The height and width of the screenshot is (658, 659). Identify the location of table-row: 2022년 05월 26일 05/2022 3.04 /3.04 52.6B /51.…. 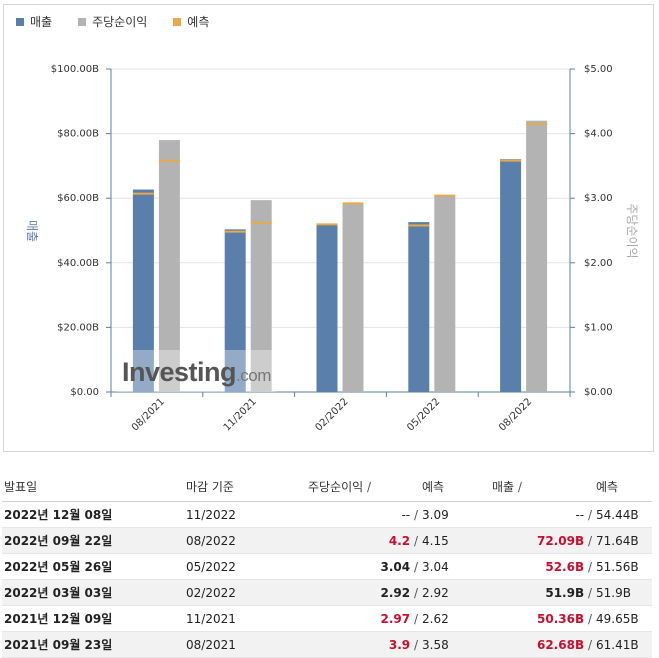
(327, 566).